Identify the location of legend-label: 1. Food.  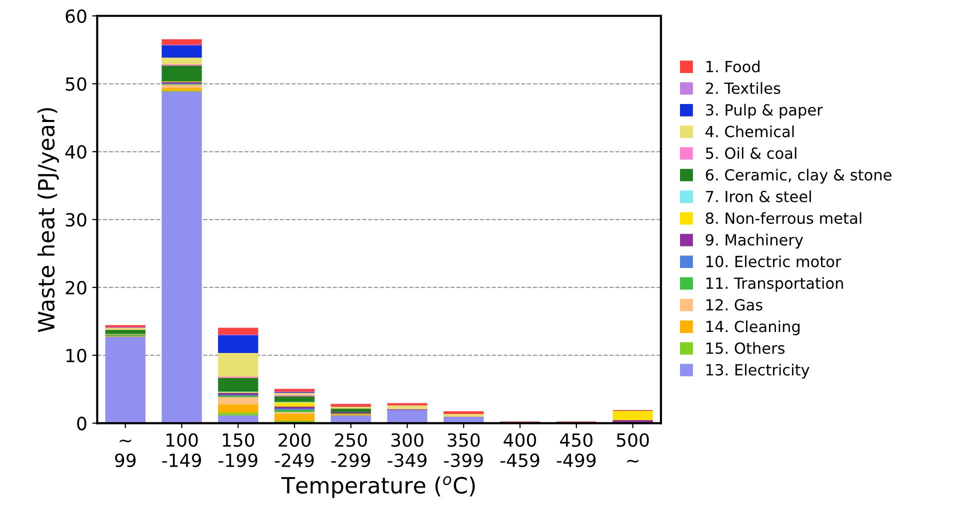
(733, 66).